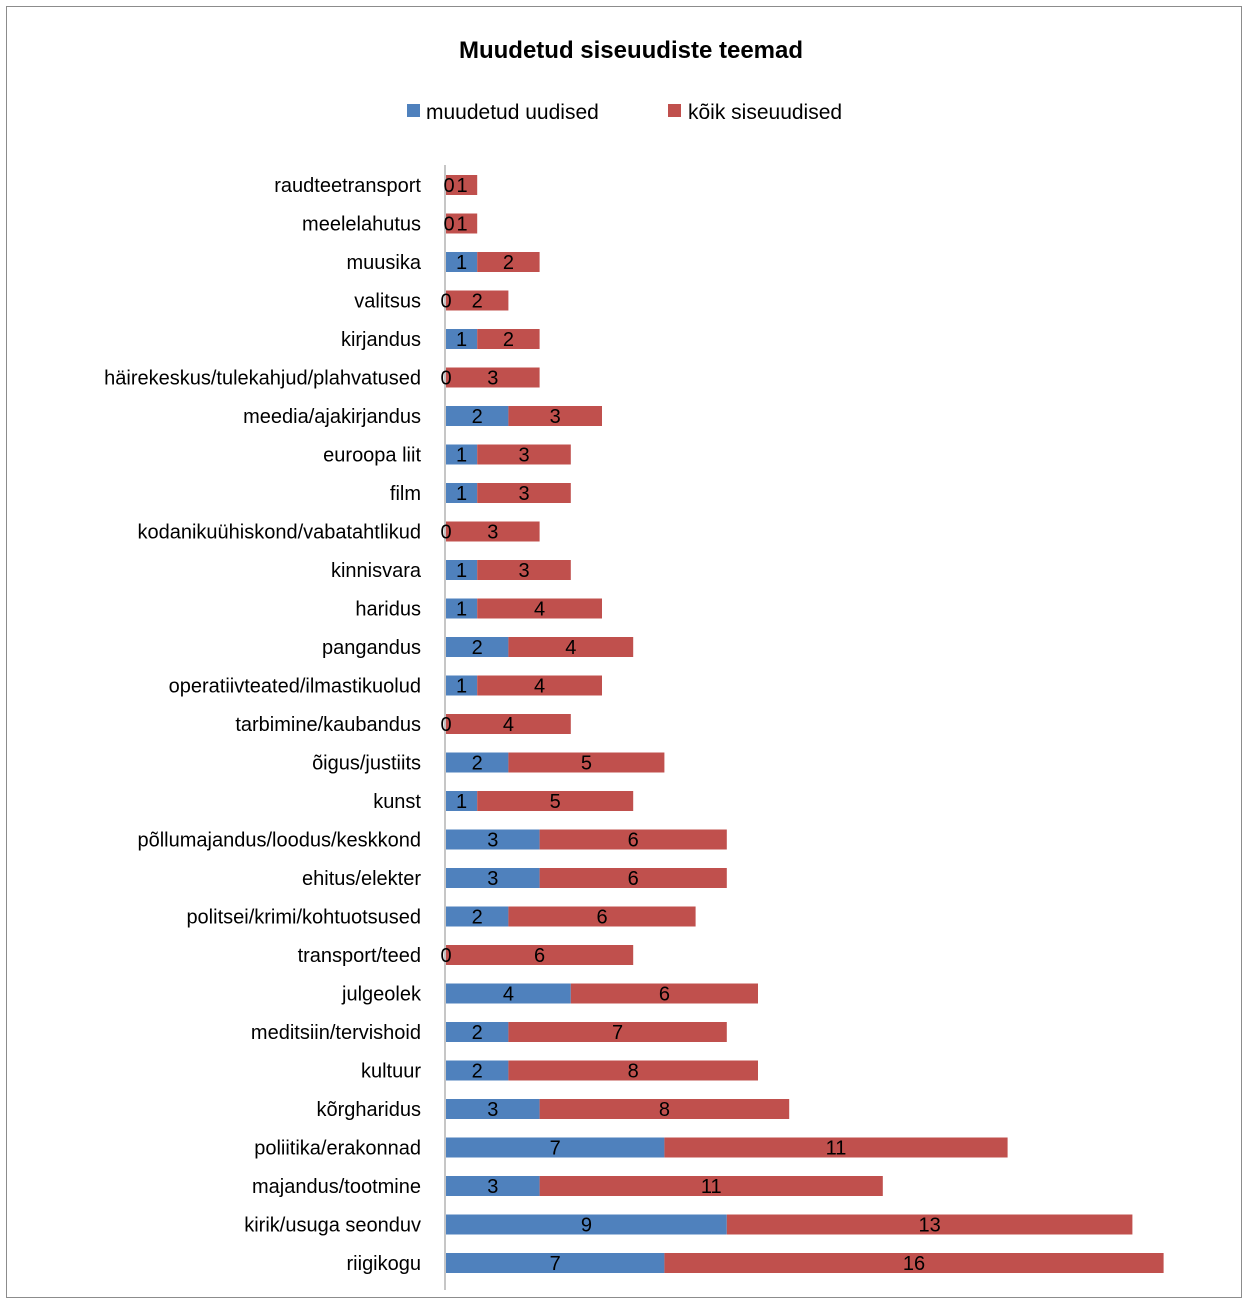 The image size is (1244, 1300). What do you see at coordinates (332, 1226) in the screenshot?
I see `category-label: kirik/usuga seonduv` at bounding box center [332, 1226].